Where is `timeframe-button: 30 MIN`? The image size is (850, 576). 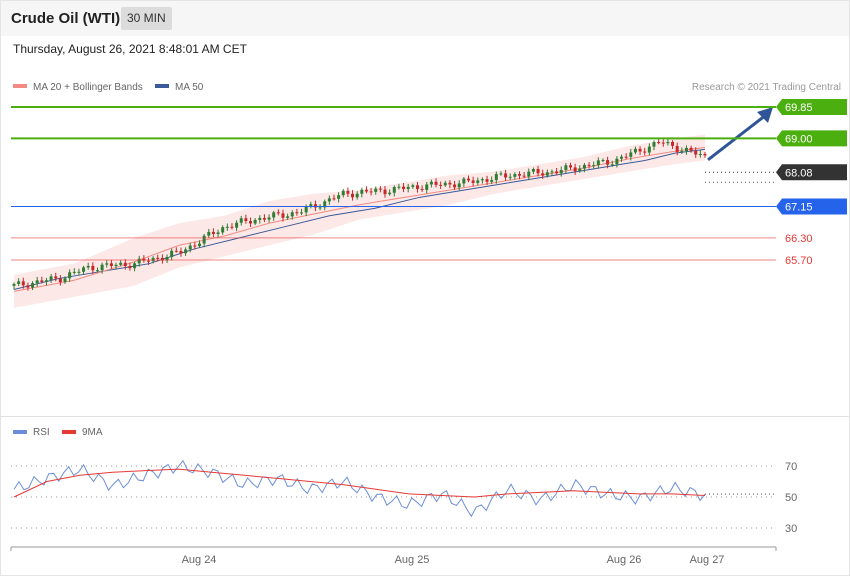 timeframe-button: 30 MIN is located at coordinates (146, 18).